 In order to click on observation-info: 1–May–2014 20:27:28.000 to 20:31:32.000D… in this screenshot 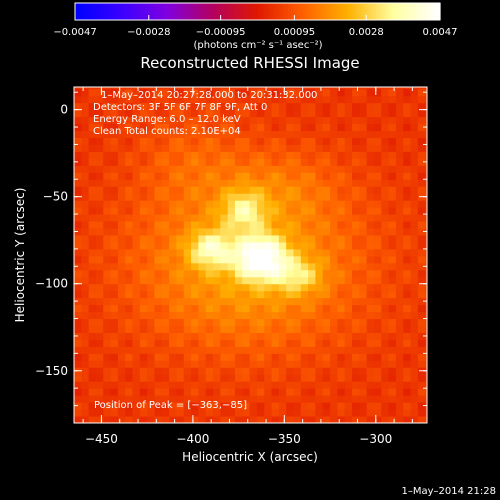, I will do `click(205, 113)`.